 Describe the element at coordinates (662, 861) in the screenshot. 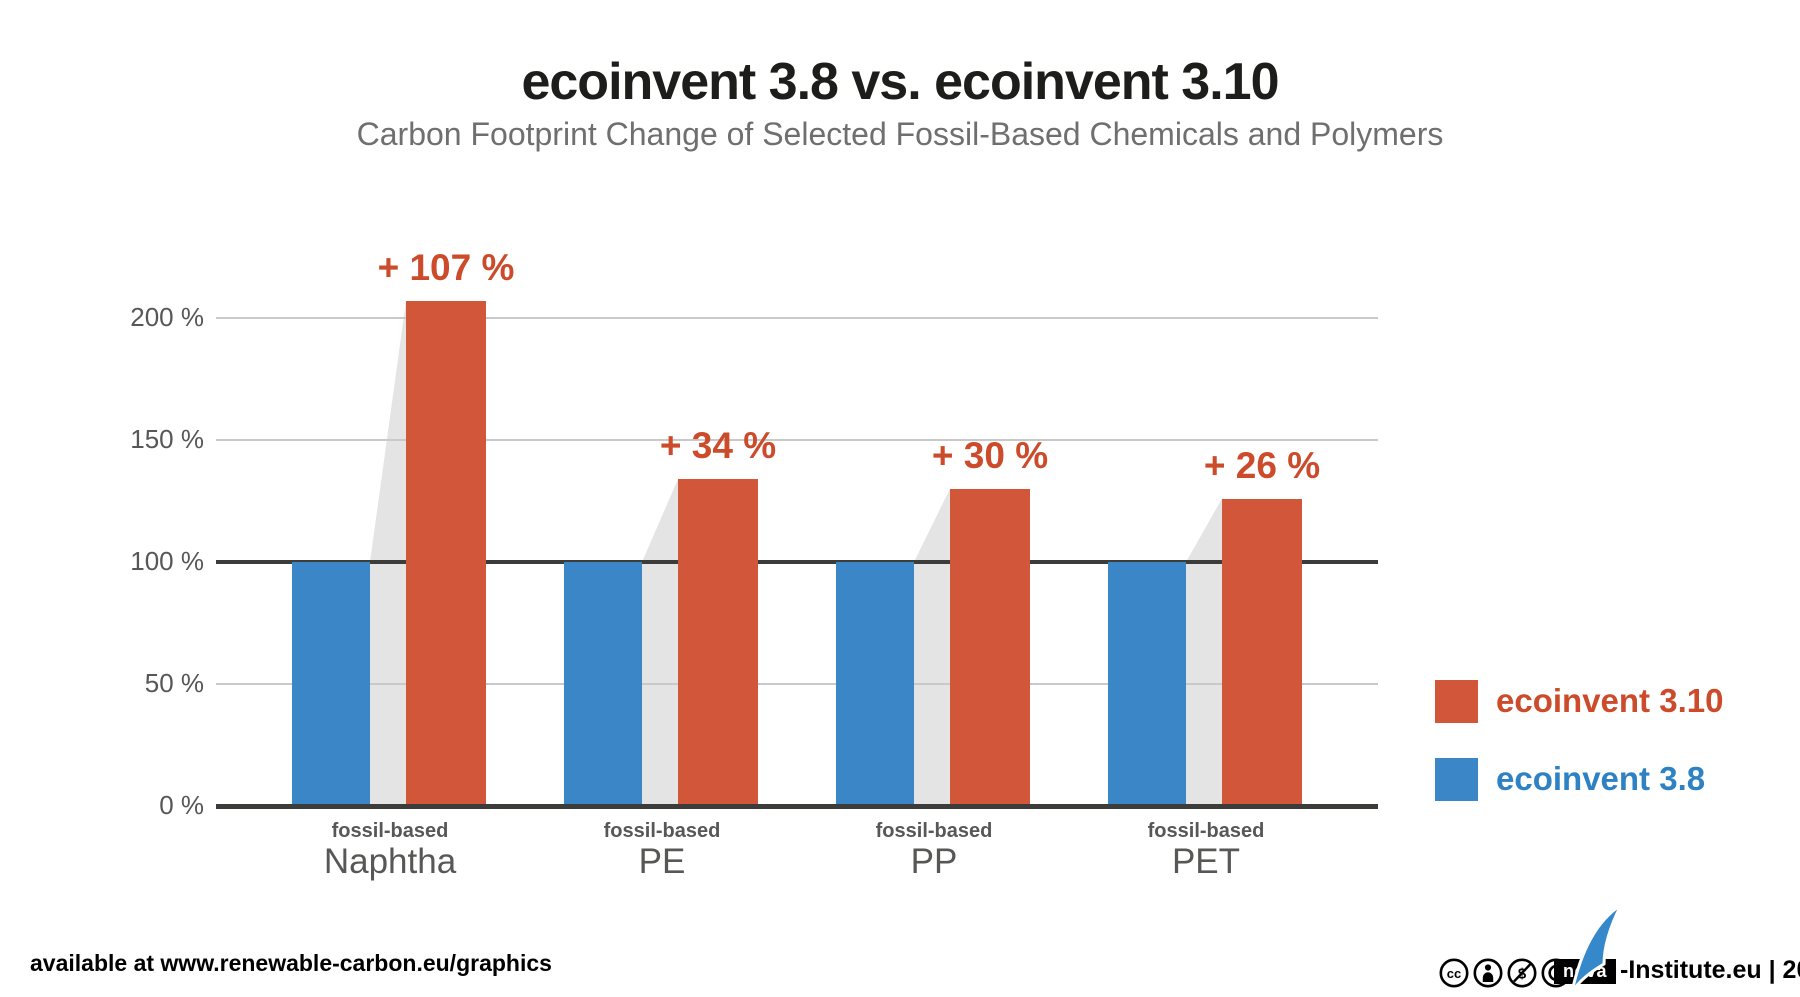

I see `category-label-pe: PE` at that location.